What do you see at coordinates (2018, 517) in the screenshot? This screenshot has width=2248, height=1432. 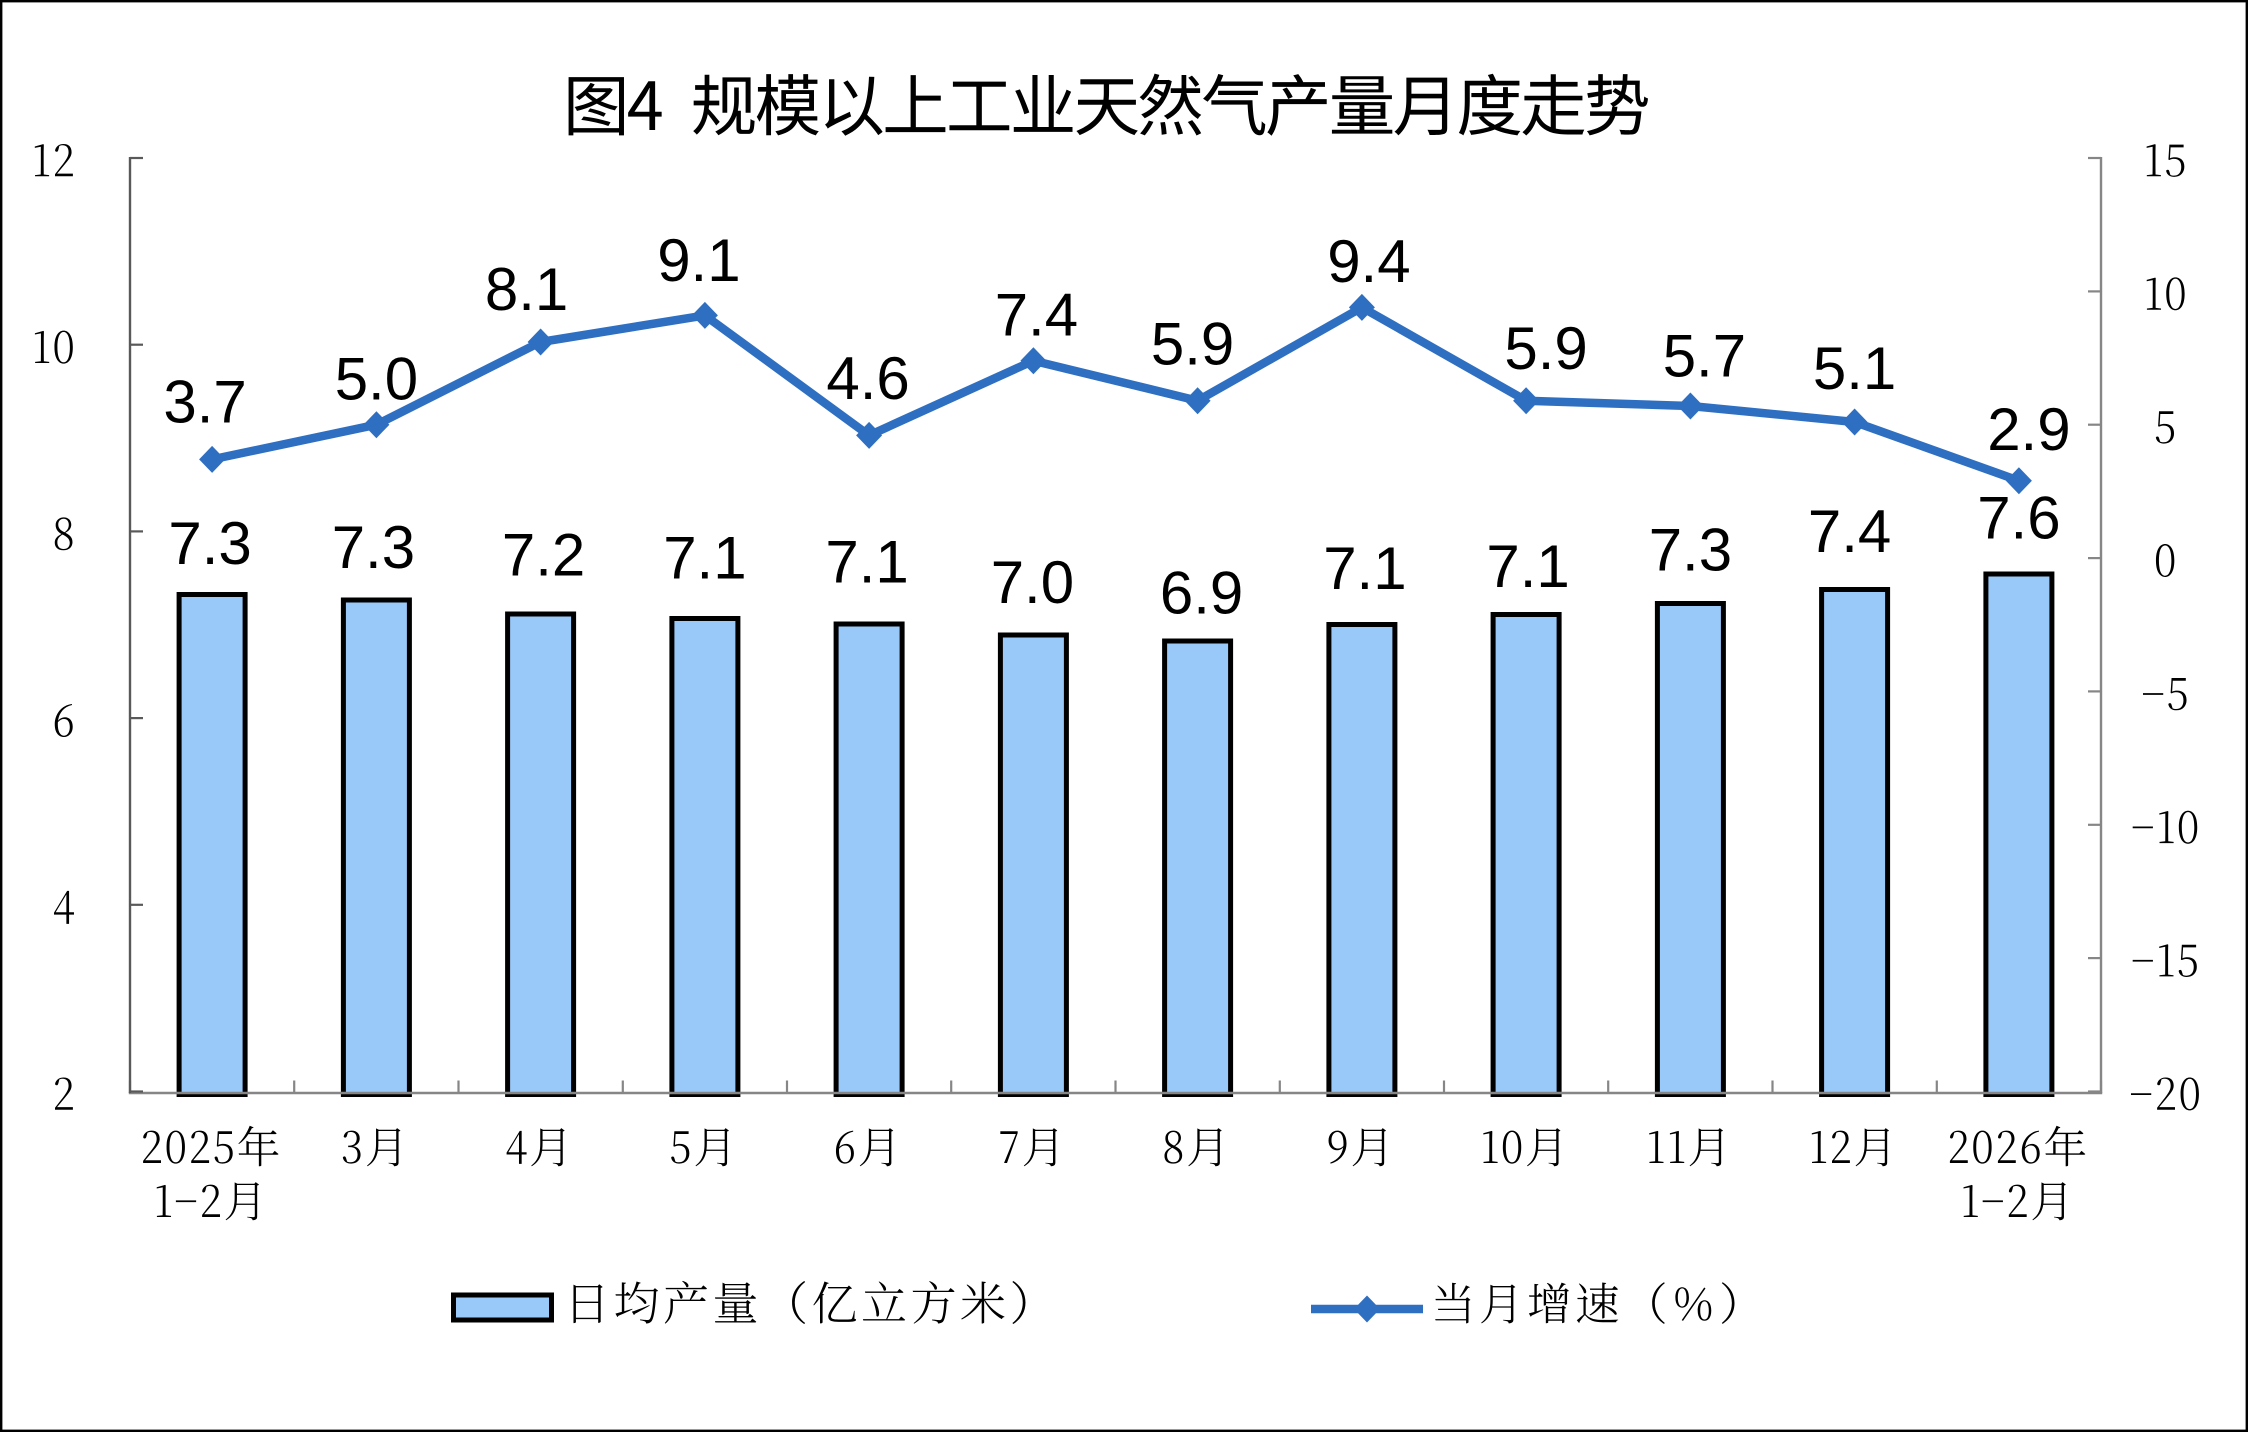 I see `svg-text: 7.6` at bounding box center [2018, 517].